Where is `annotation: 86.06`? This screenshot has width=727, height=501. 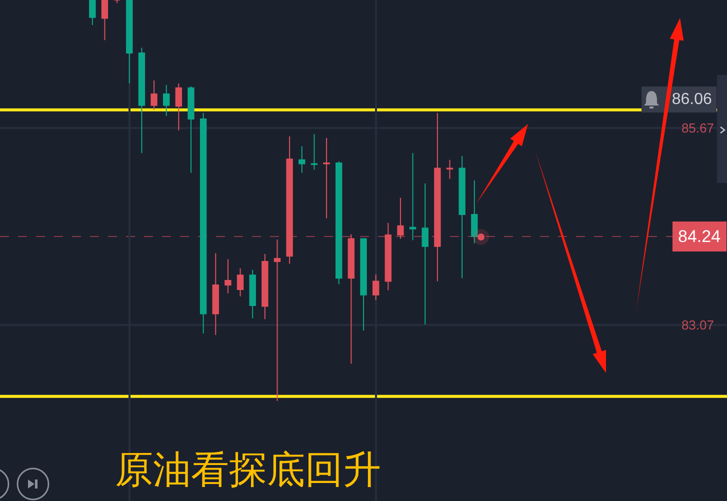
annotation: 86.06 is located at coordinates (692, 99).